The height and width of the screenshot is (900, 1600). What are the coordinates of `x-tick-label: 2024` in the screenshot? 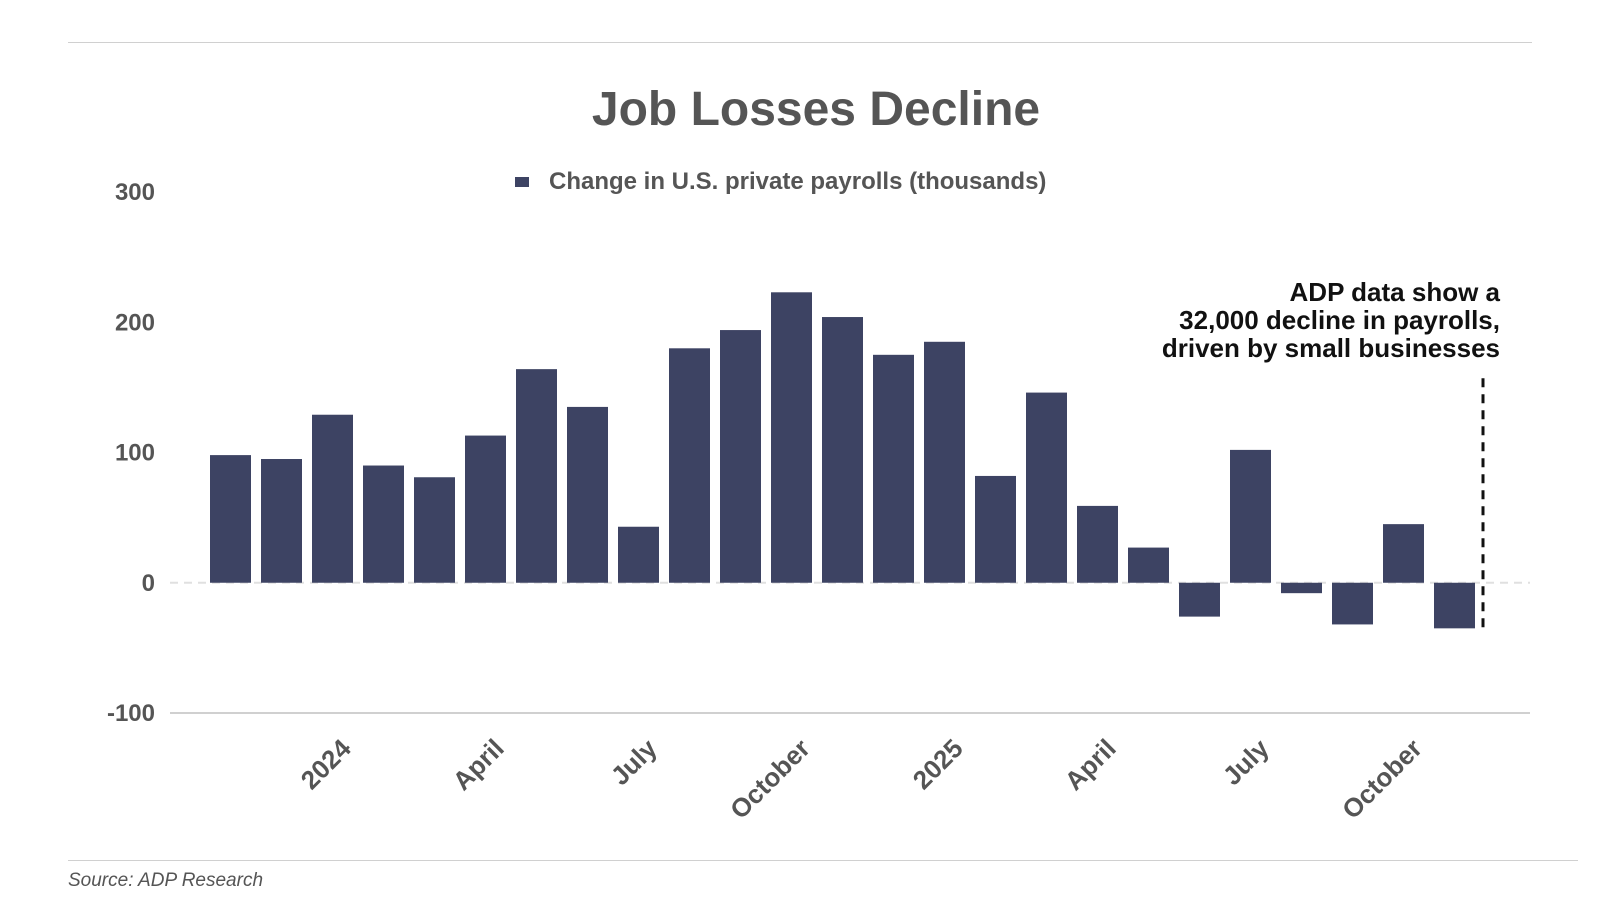 It's located at (326, 764).